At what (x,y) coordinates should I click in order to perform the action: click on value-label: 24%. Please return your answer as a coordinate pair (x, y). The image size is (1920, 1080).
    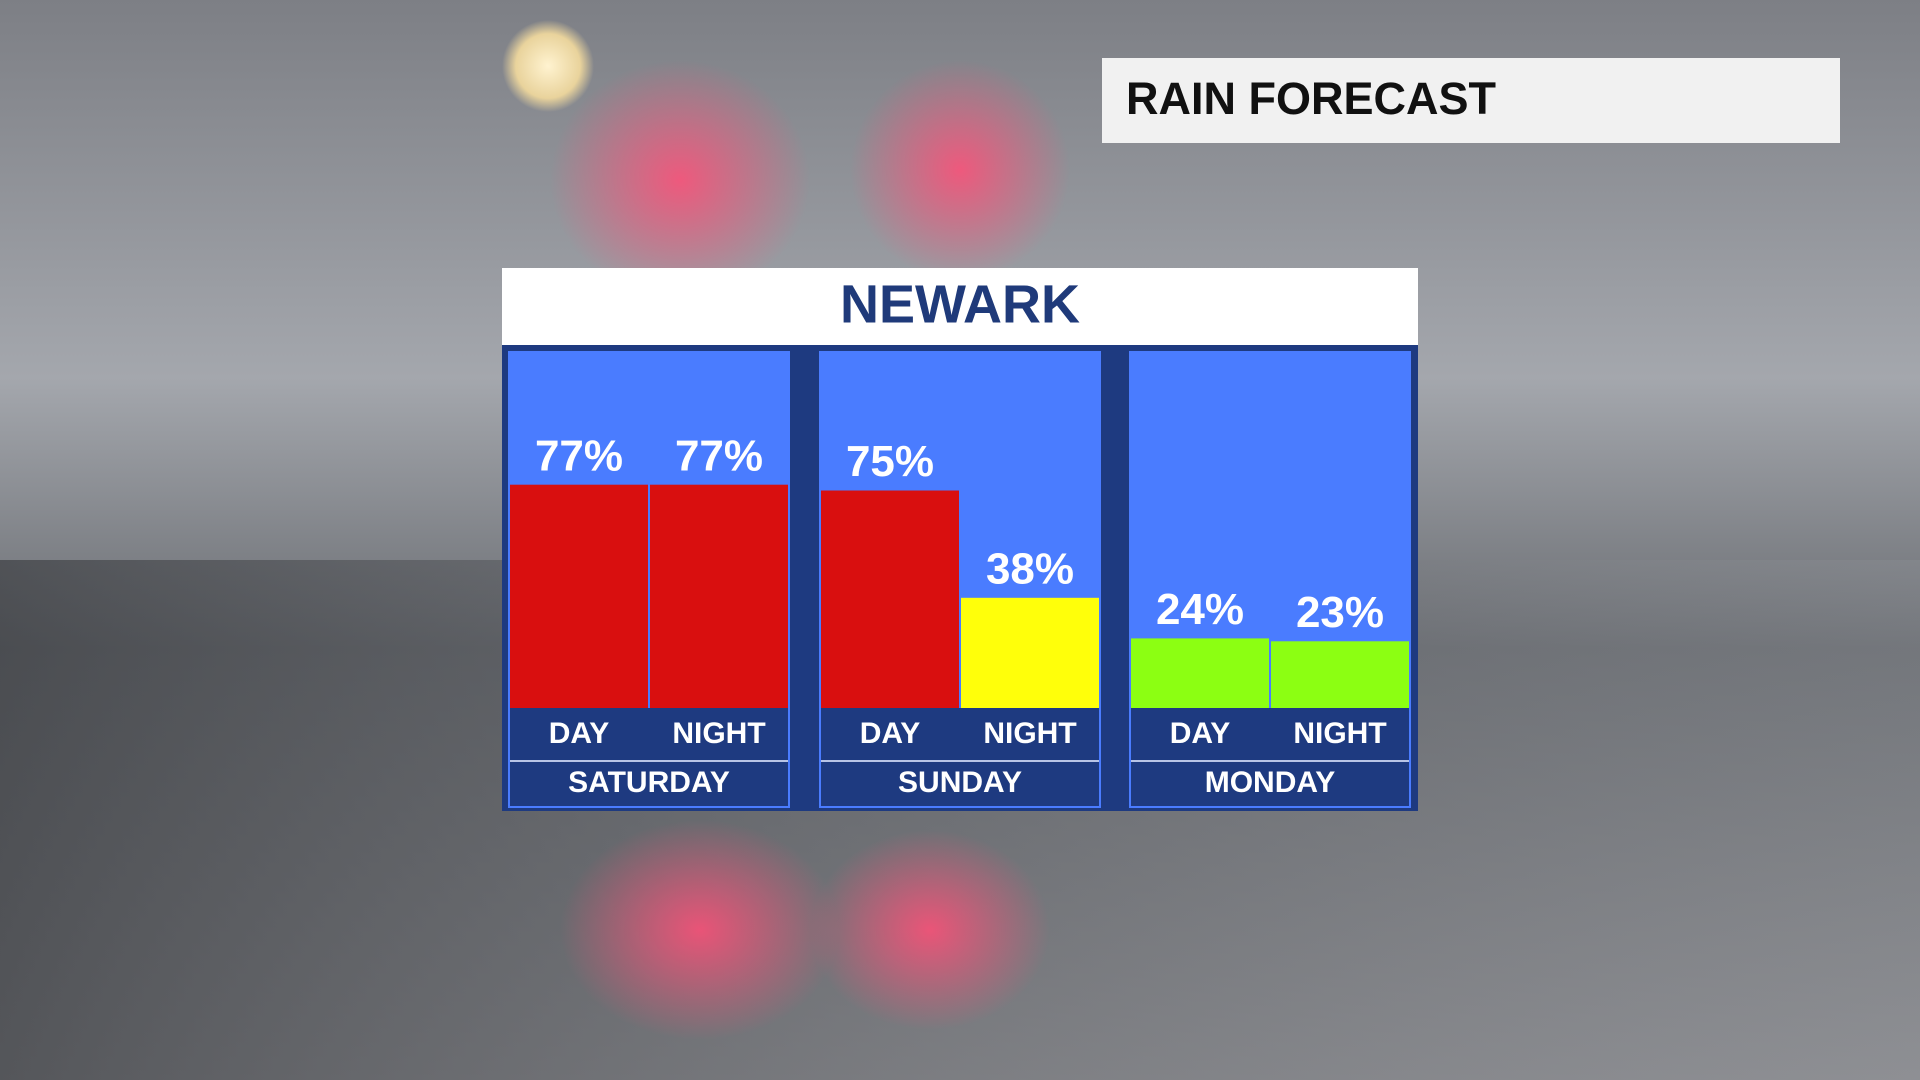
    Looking at the image, I should click on (1200, 609).